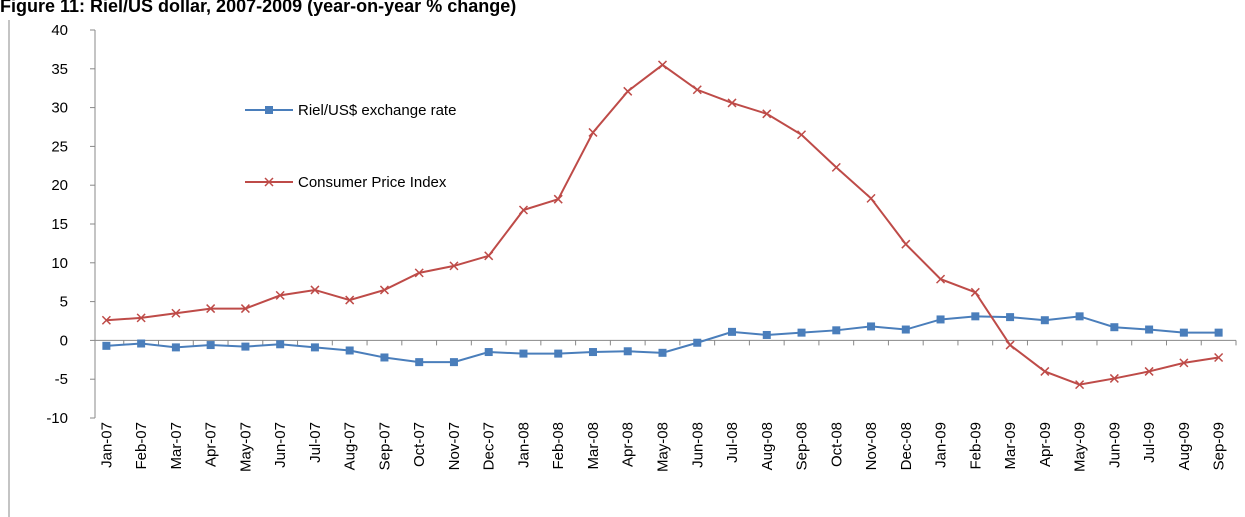  I want to click on legend-marker, so click(269, 110).